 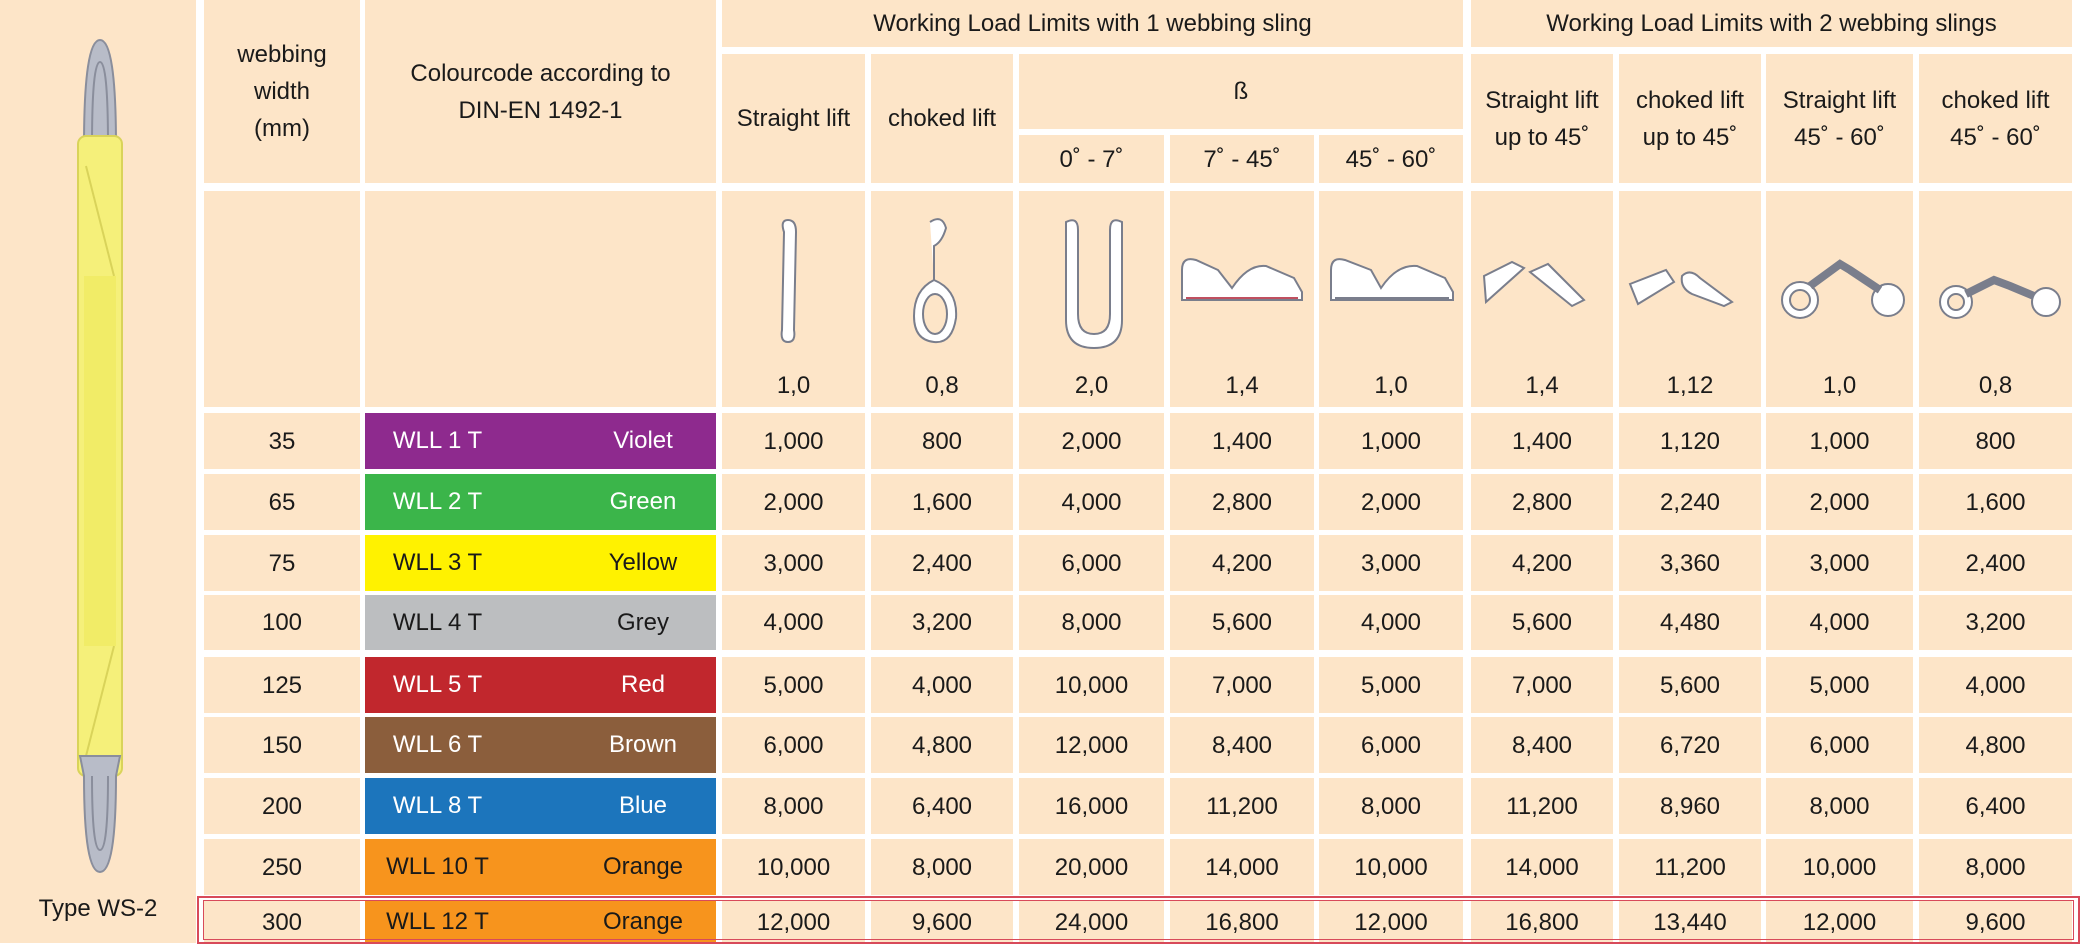 What do you see at coordinates (1091, 922) in the screenshot?
I see `wll-value-cell: 24,000` at bounding box center [1091, 922].